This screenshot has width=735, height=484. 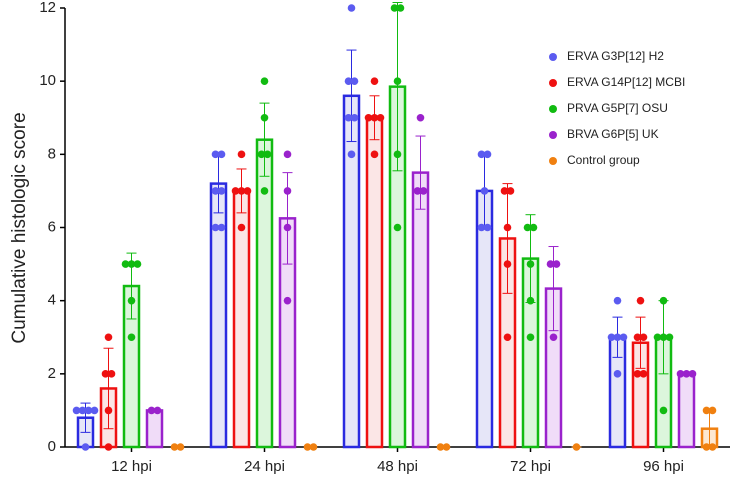 What do you see at coordinates (47, 80) in the screenshot?
I see `y-tick-label: 10` at bounding box center [47, 80].